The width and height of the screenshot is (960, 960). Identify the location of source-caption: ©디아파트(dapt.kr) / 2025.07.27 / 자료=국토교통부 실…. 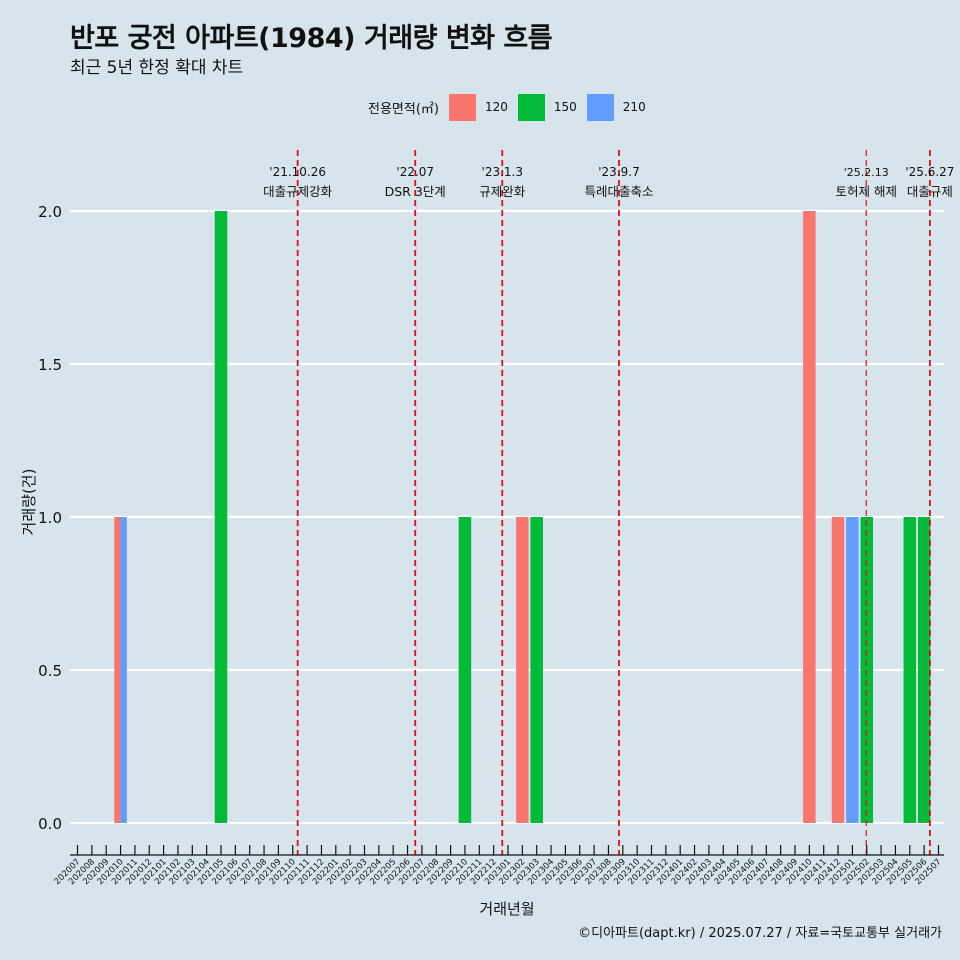
(760, 933).